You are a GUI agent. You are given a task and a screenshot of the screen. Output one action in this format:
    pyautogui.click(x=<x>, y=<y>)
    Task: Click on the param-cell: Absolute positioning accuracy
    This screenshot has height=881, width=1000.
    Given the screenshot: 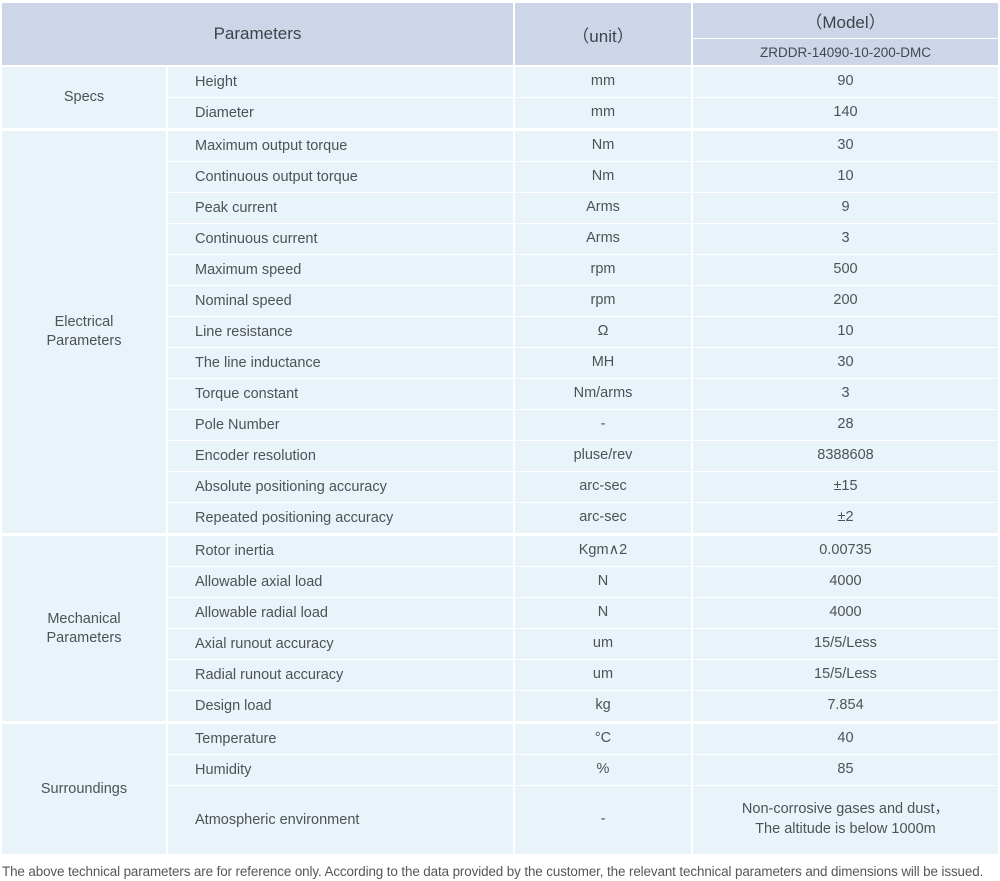 What is the action you would take?
    pyautogui.click(x=340, y=487)
    